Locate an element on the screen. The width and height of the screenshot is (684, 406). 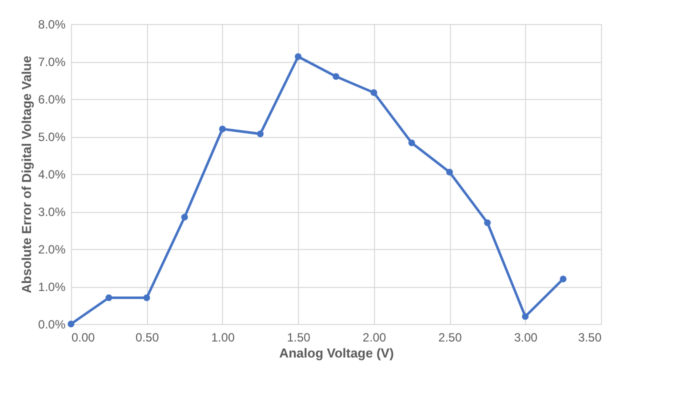
x-tick-label: 1.00 is located at coordinates (223, 337).